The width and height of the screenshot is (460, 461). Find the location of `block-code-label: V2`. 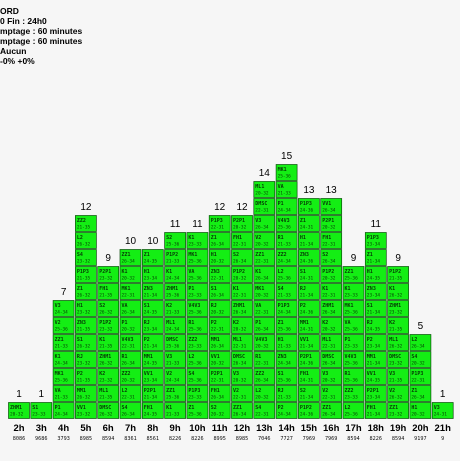

block-code-label: V2 is located at coordinates (169, 374).